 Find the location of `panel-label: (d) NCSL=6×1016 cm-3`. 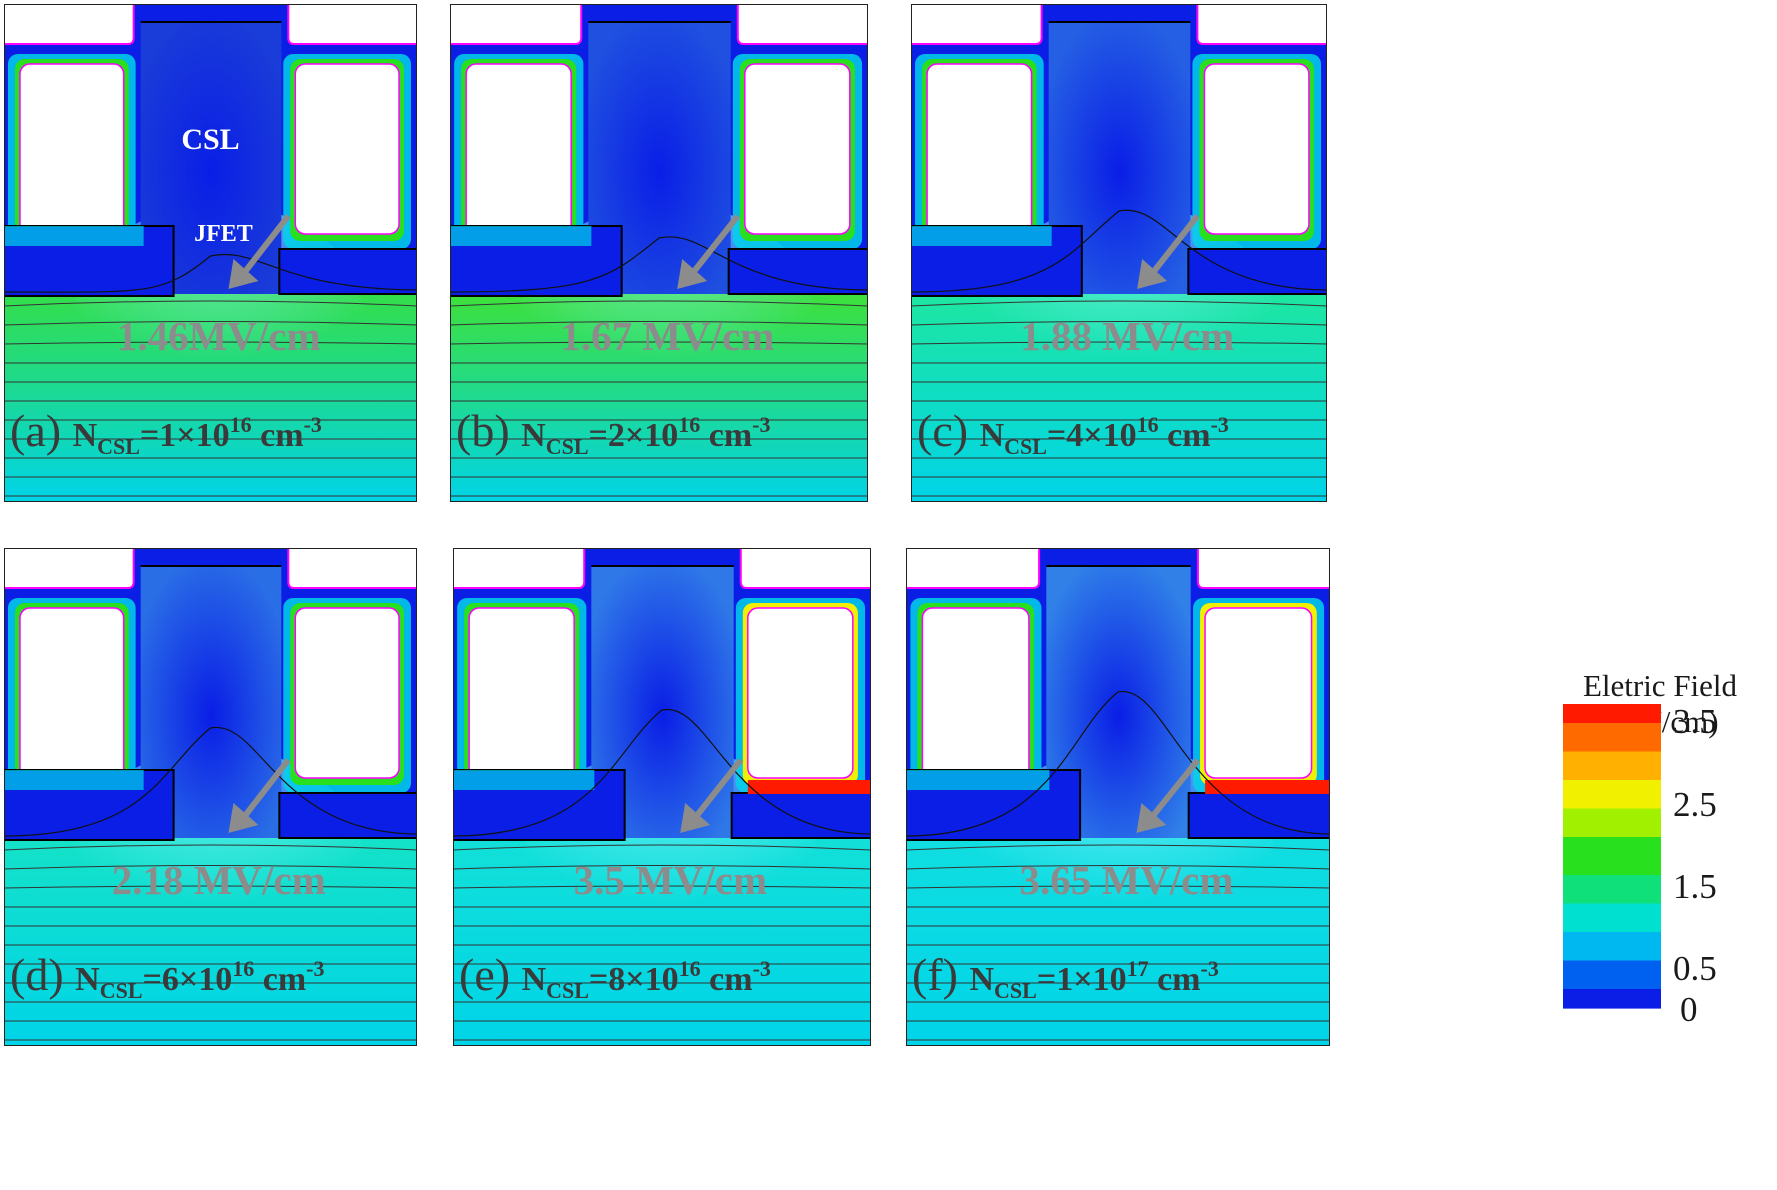

panel-label: (d) NCSL=6×1016 cm-3 is located at coordinates (167, 976).